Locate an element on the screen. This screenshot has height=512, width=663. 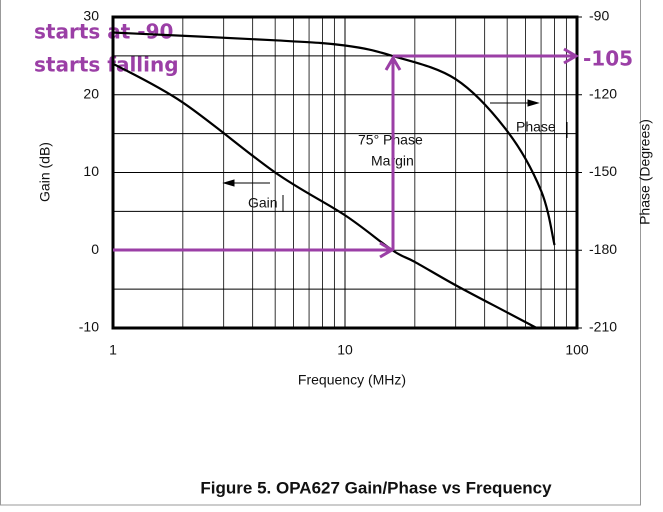
x-tick-label: 10 is located at coordinates (345, 350).